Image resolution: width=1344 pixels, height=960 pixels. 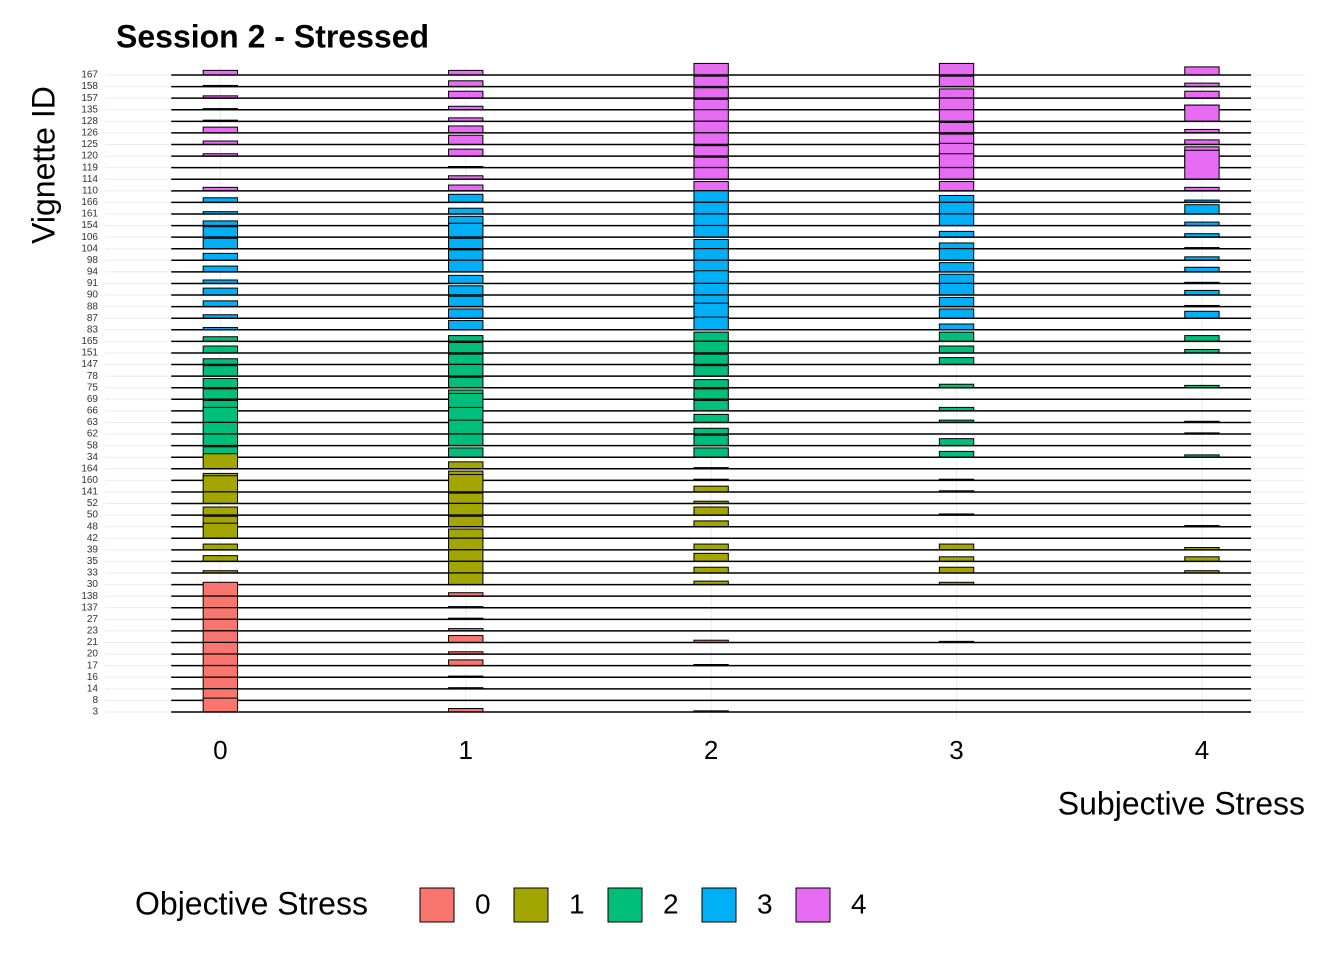 What do you see at coordinates (89, 98) in the screenshot?
I see `y-tick-label: 157` at bounding box center [89, 98].